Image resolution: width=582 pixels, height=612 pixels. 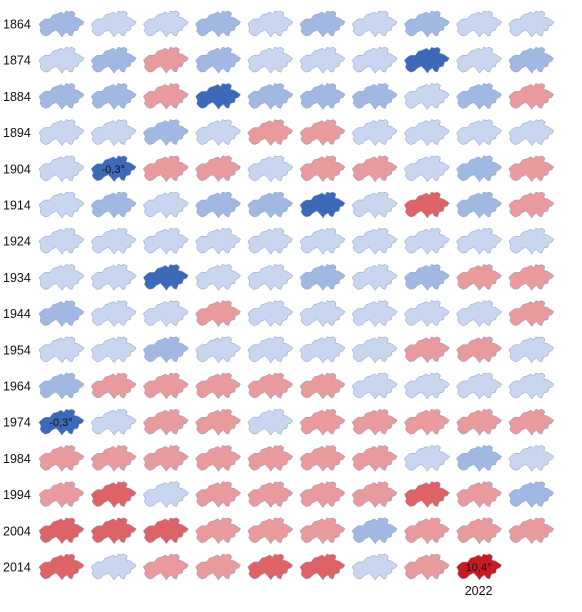 What do you see at coordinates (17, 568) in the screenshot?
I see `row-label-2014: 2014` at bounding box center [17, 568].